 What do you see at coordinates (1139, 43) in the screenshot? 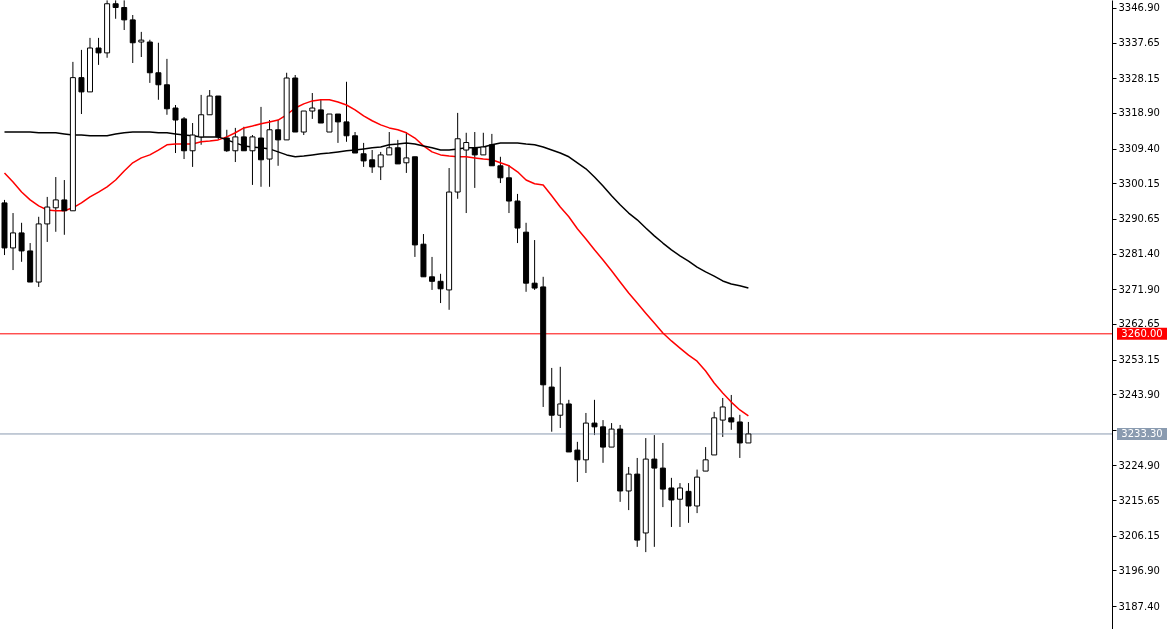
I see `y-tick-label: 3337.65` at bounding box center [1139, 43].